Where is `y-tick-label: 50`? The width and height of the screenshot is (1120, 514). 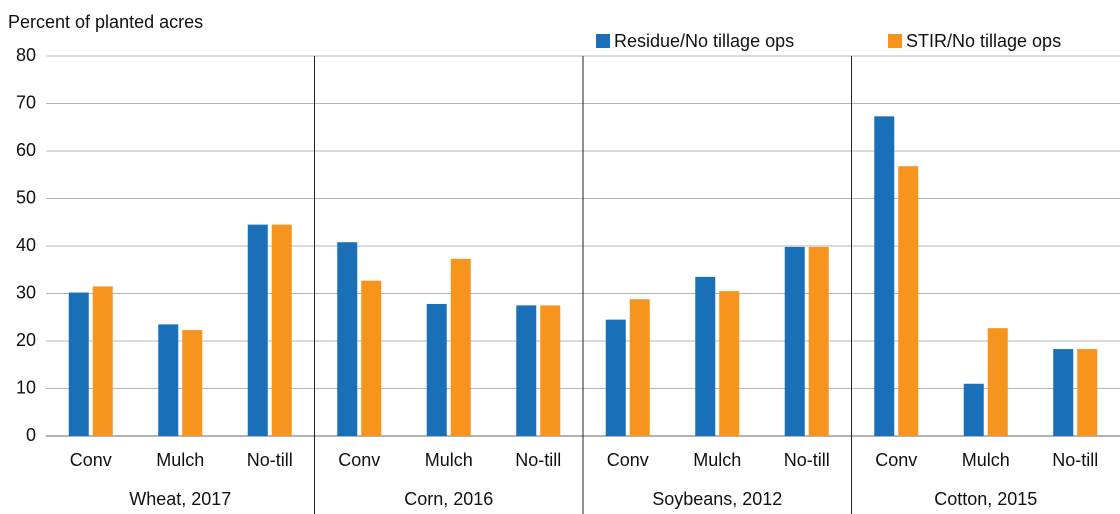
y-tick-label: 50 is located at coordinates (26, 197).